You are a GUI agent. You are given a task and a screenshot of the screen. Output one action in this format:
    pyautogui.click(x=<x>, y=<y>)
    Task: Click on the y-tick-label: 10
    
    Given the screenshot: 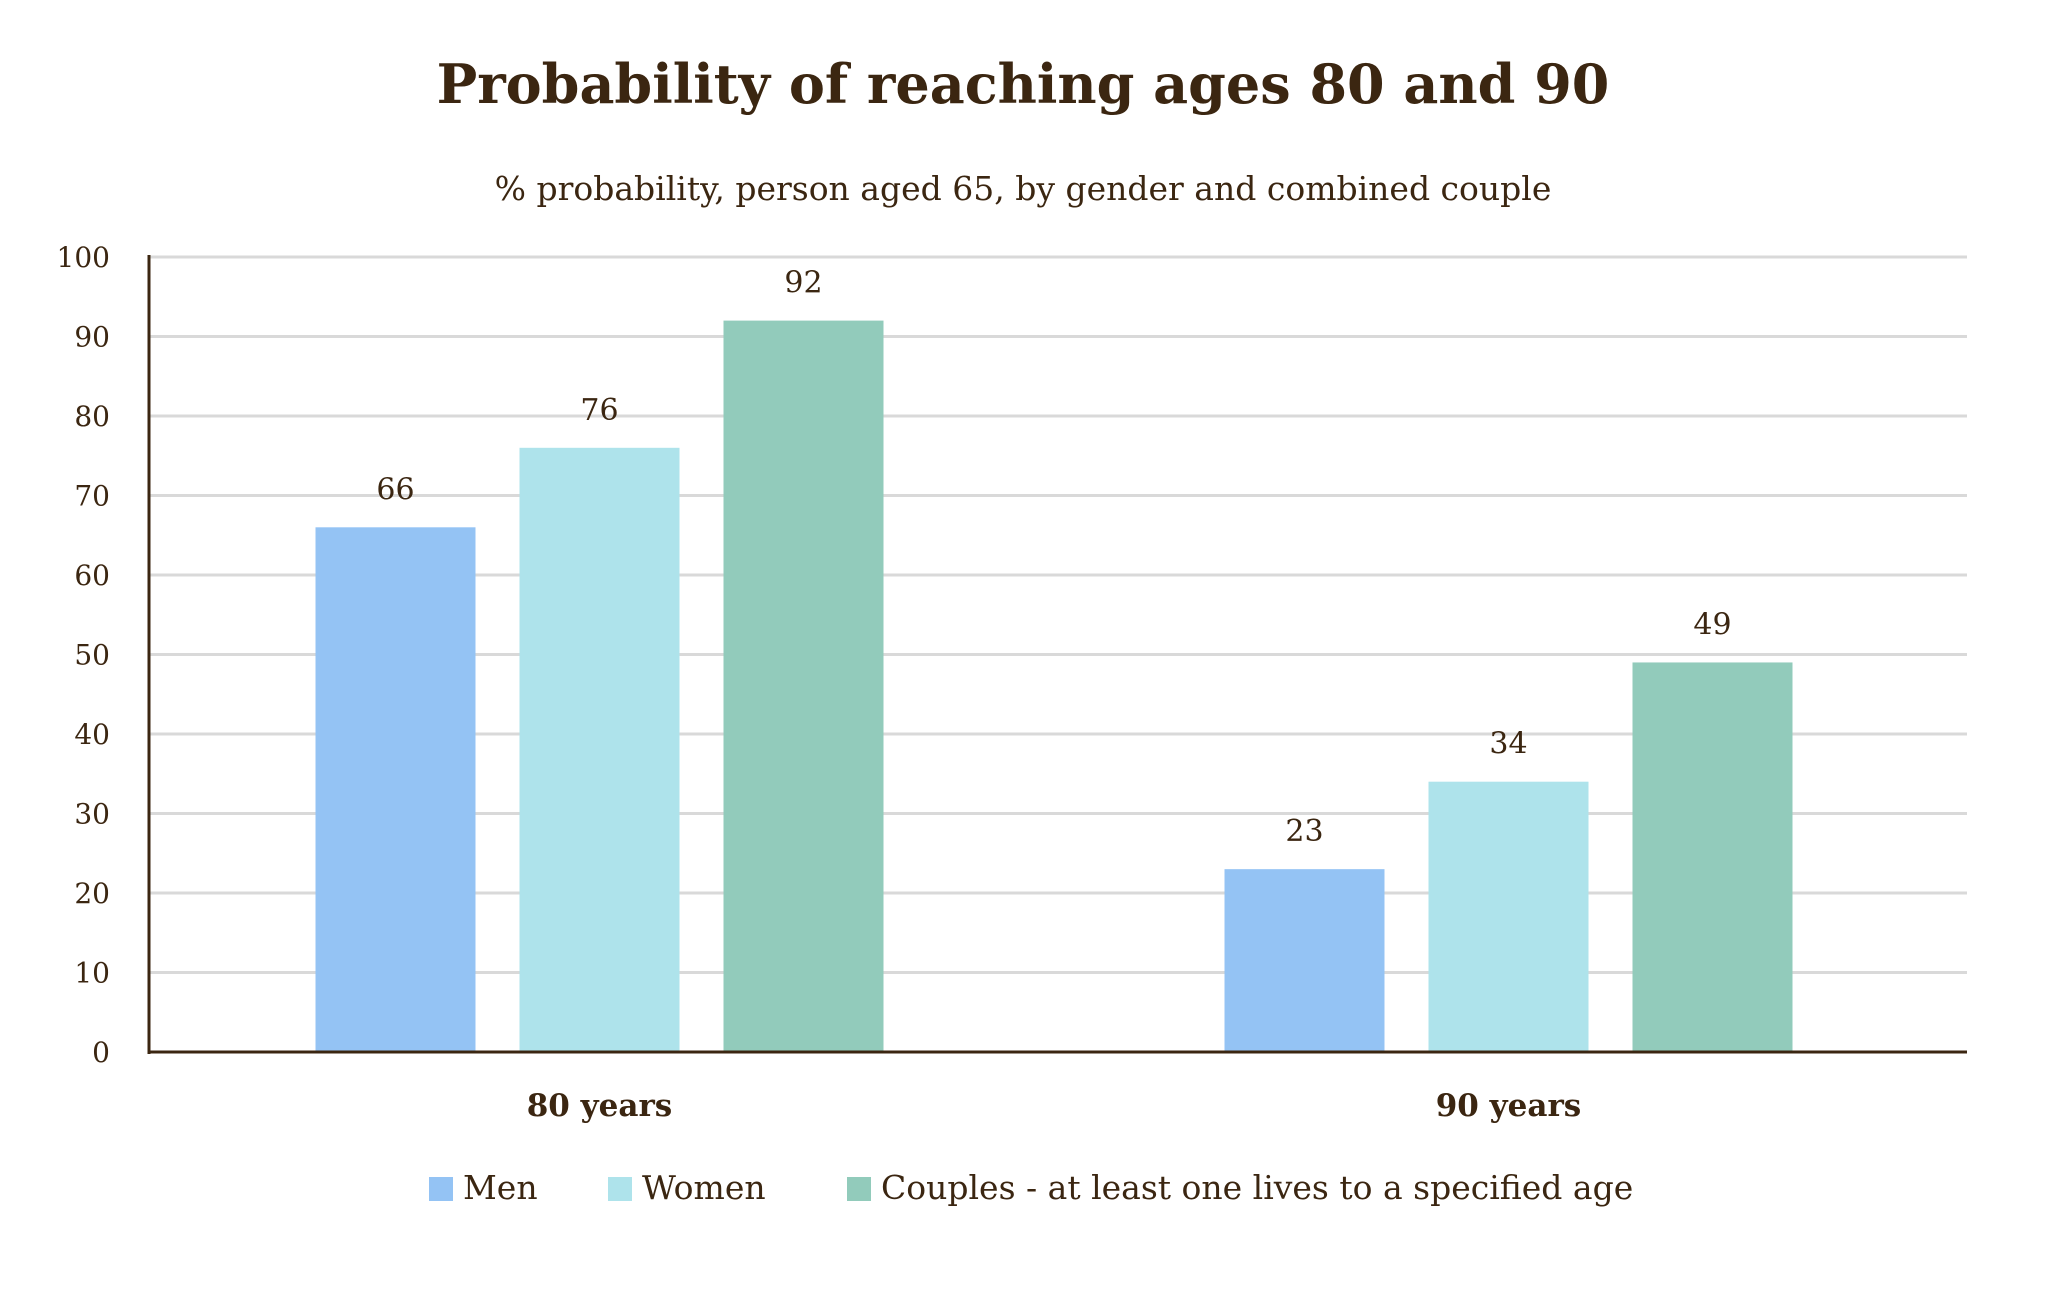 What is the action you would take?
    pyautogui.click(x=92, y=973)
    